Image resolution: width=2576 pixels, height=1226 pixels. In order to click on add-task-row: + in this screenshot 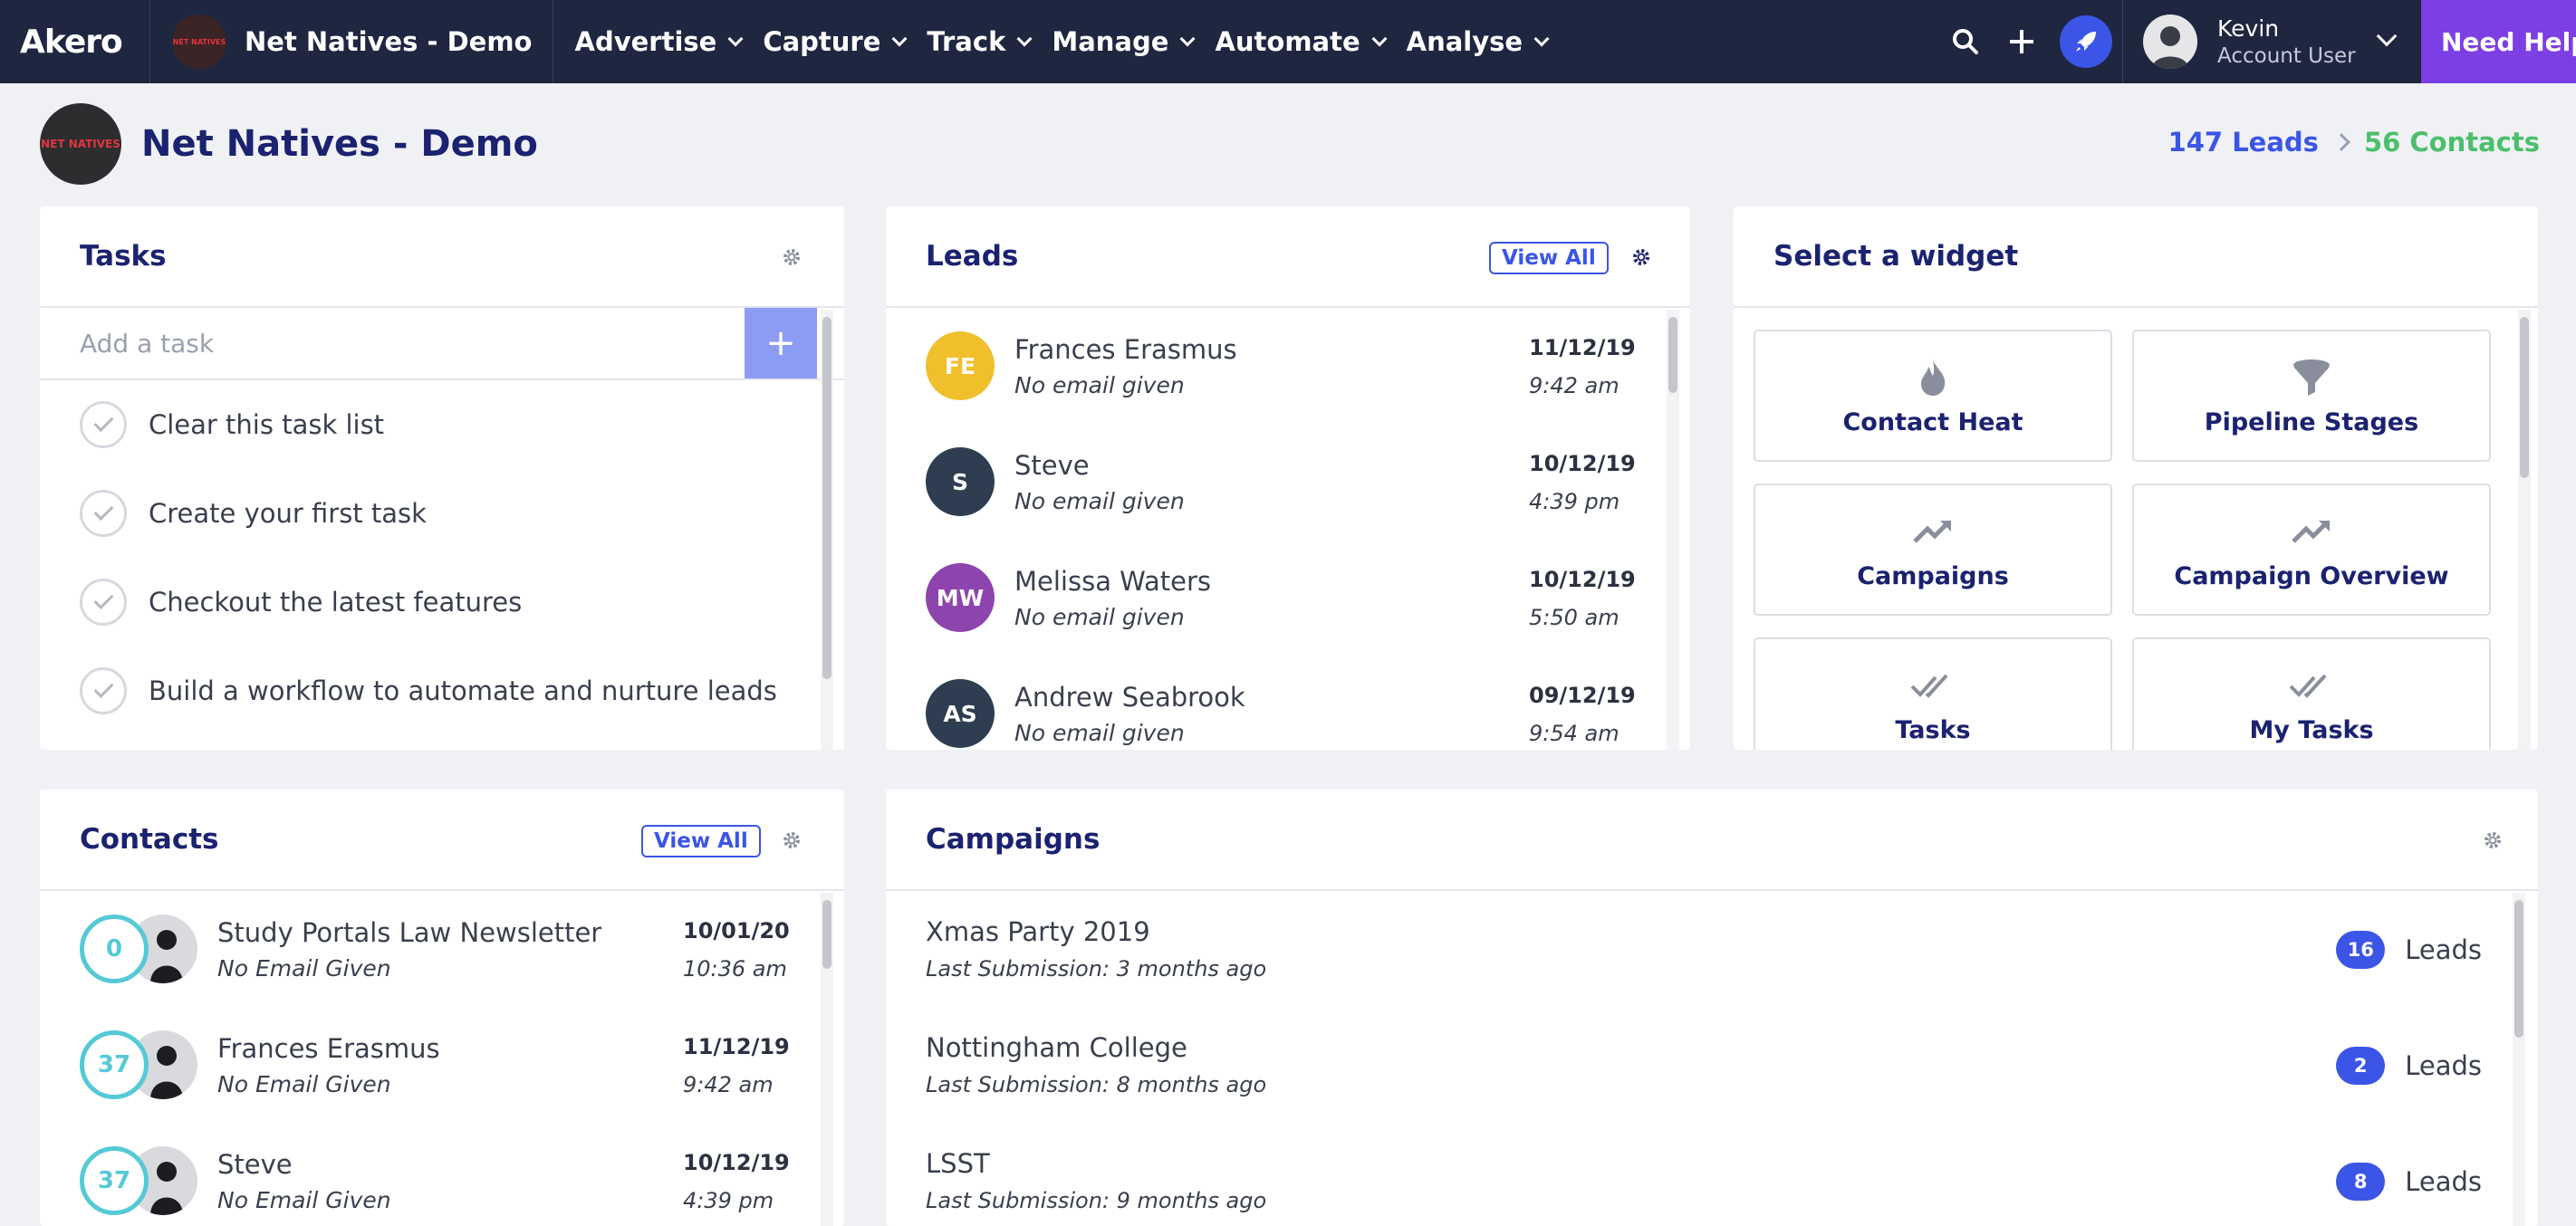, I will do `click(442, 344)`.